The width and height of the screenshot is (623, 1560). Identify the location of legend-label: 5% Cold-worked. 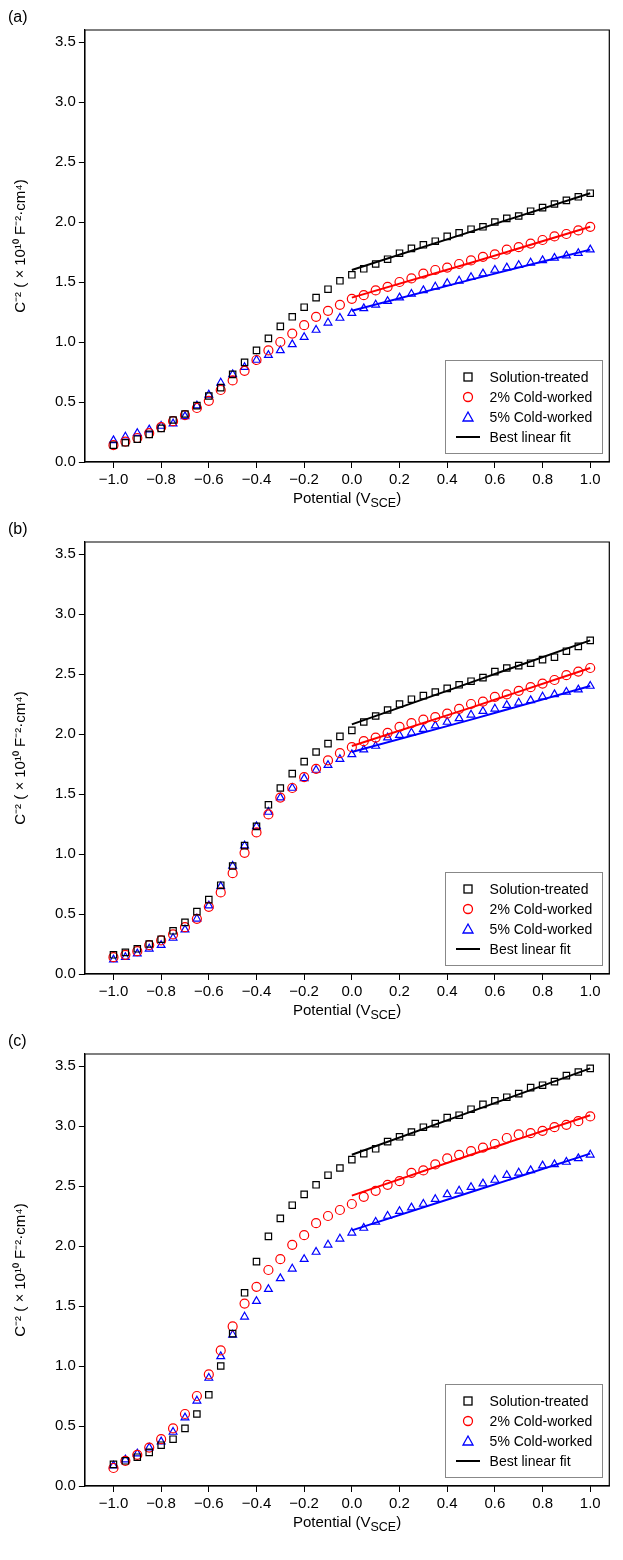
(541, 1441).